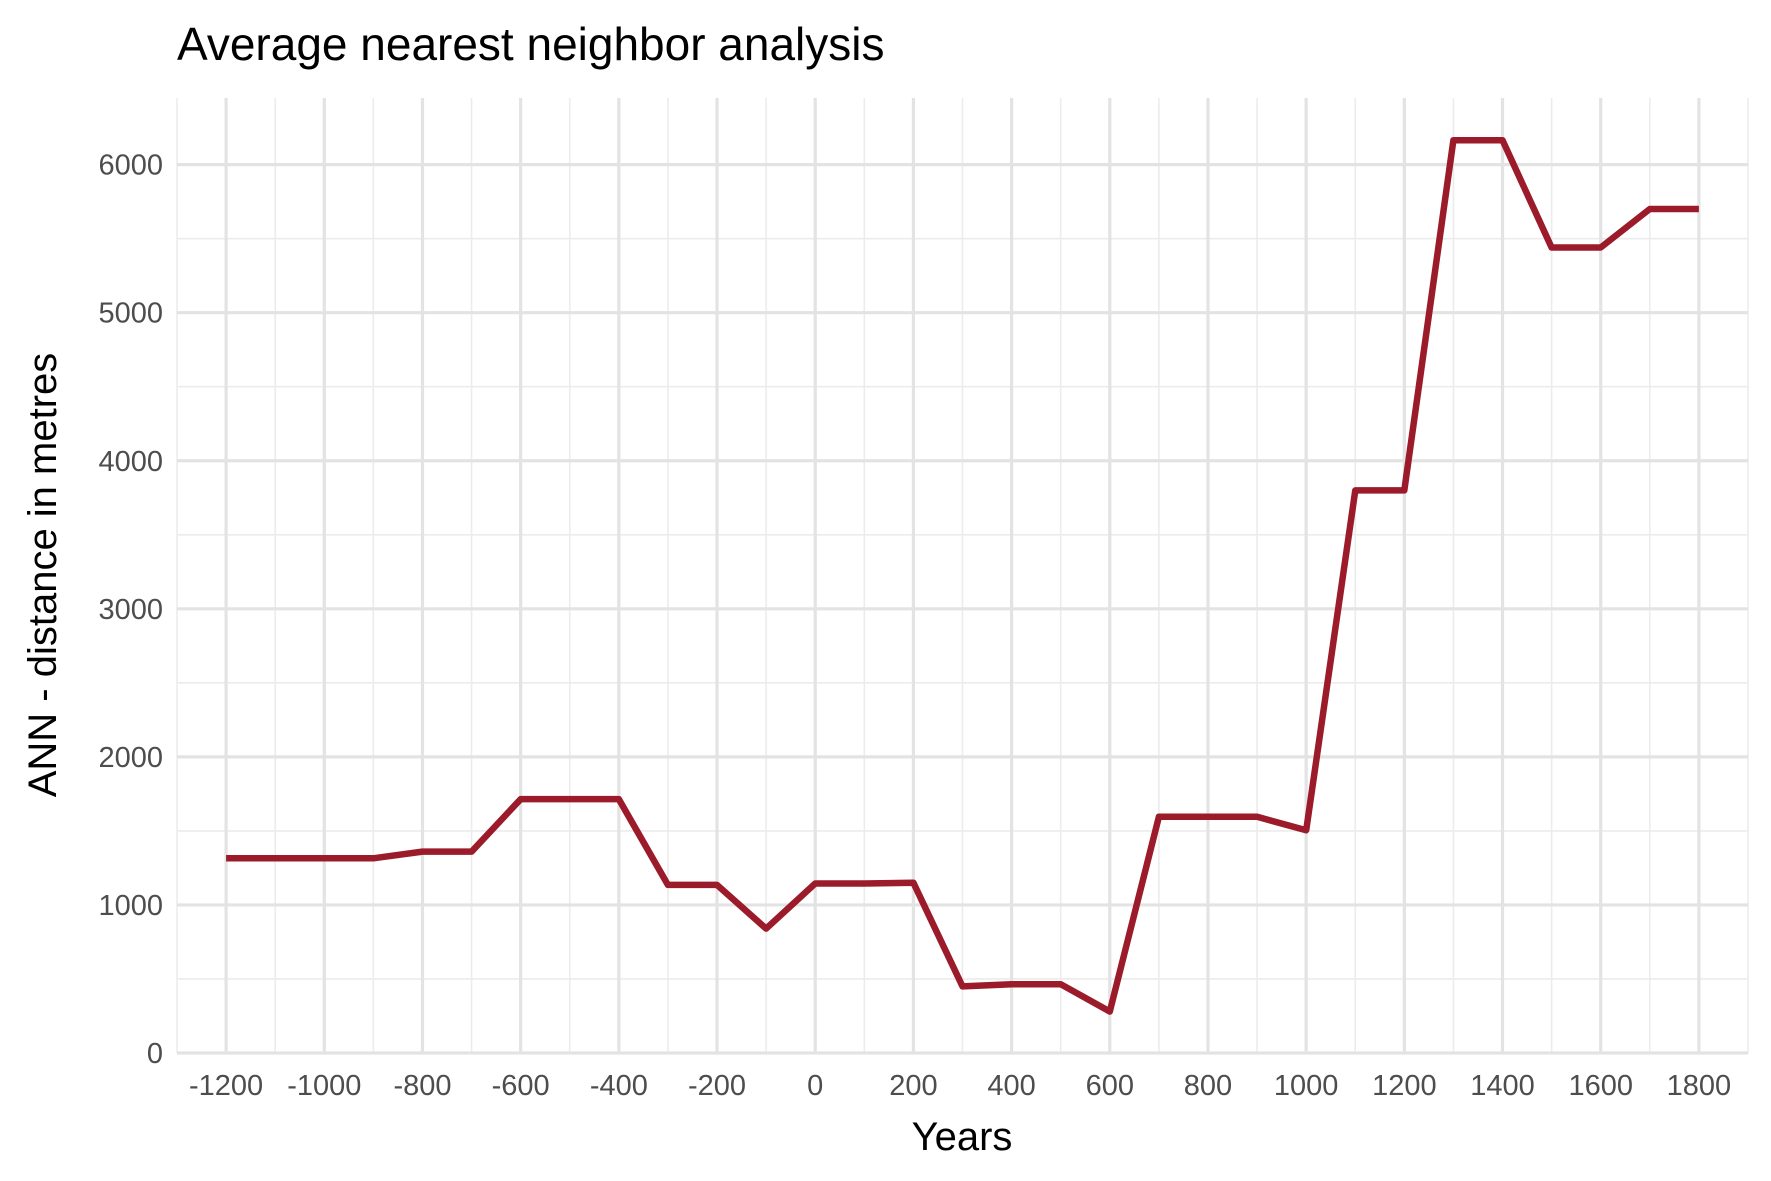  I want to click on x-axis-title: Years, so click(962, 1137).